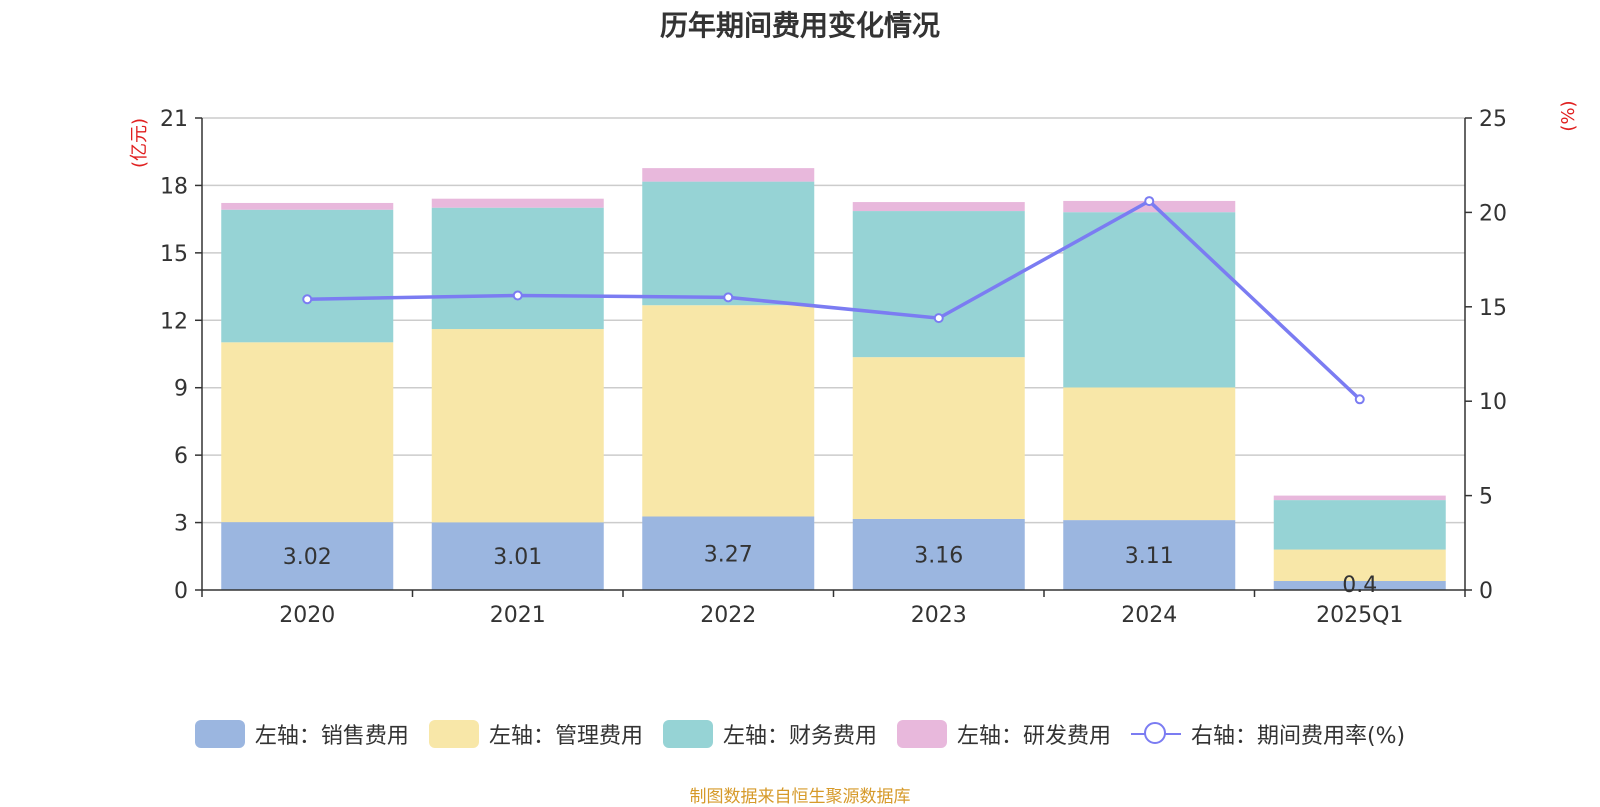  I want to click on point-expense-rate-2024, so click(1149, 201).